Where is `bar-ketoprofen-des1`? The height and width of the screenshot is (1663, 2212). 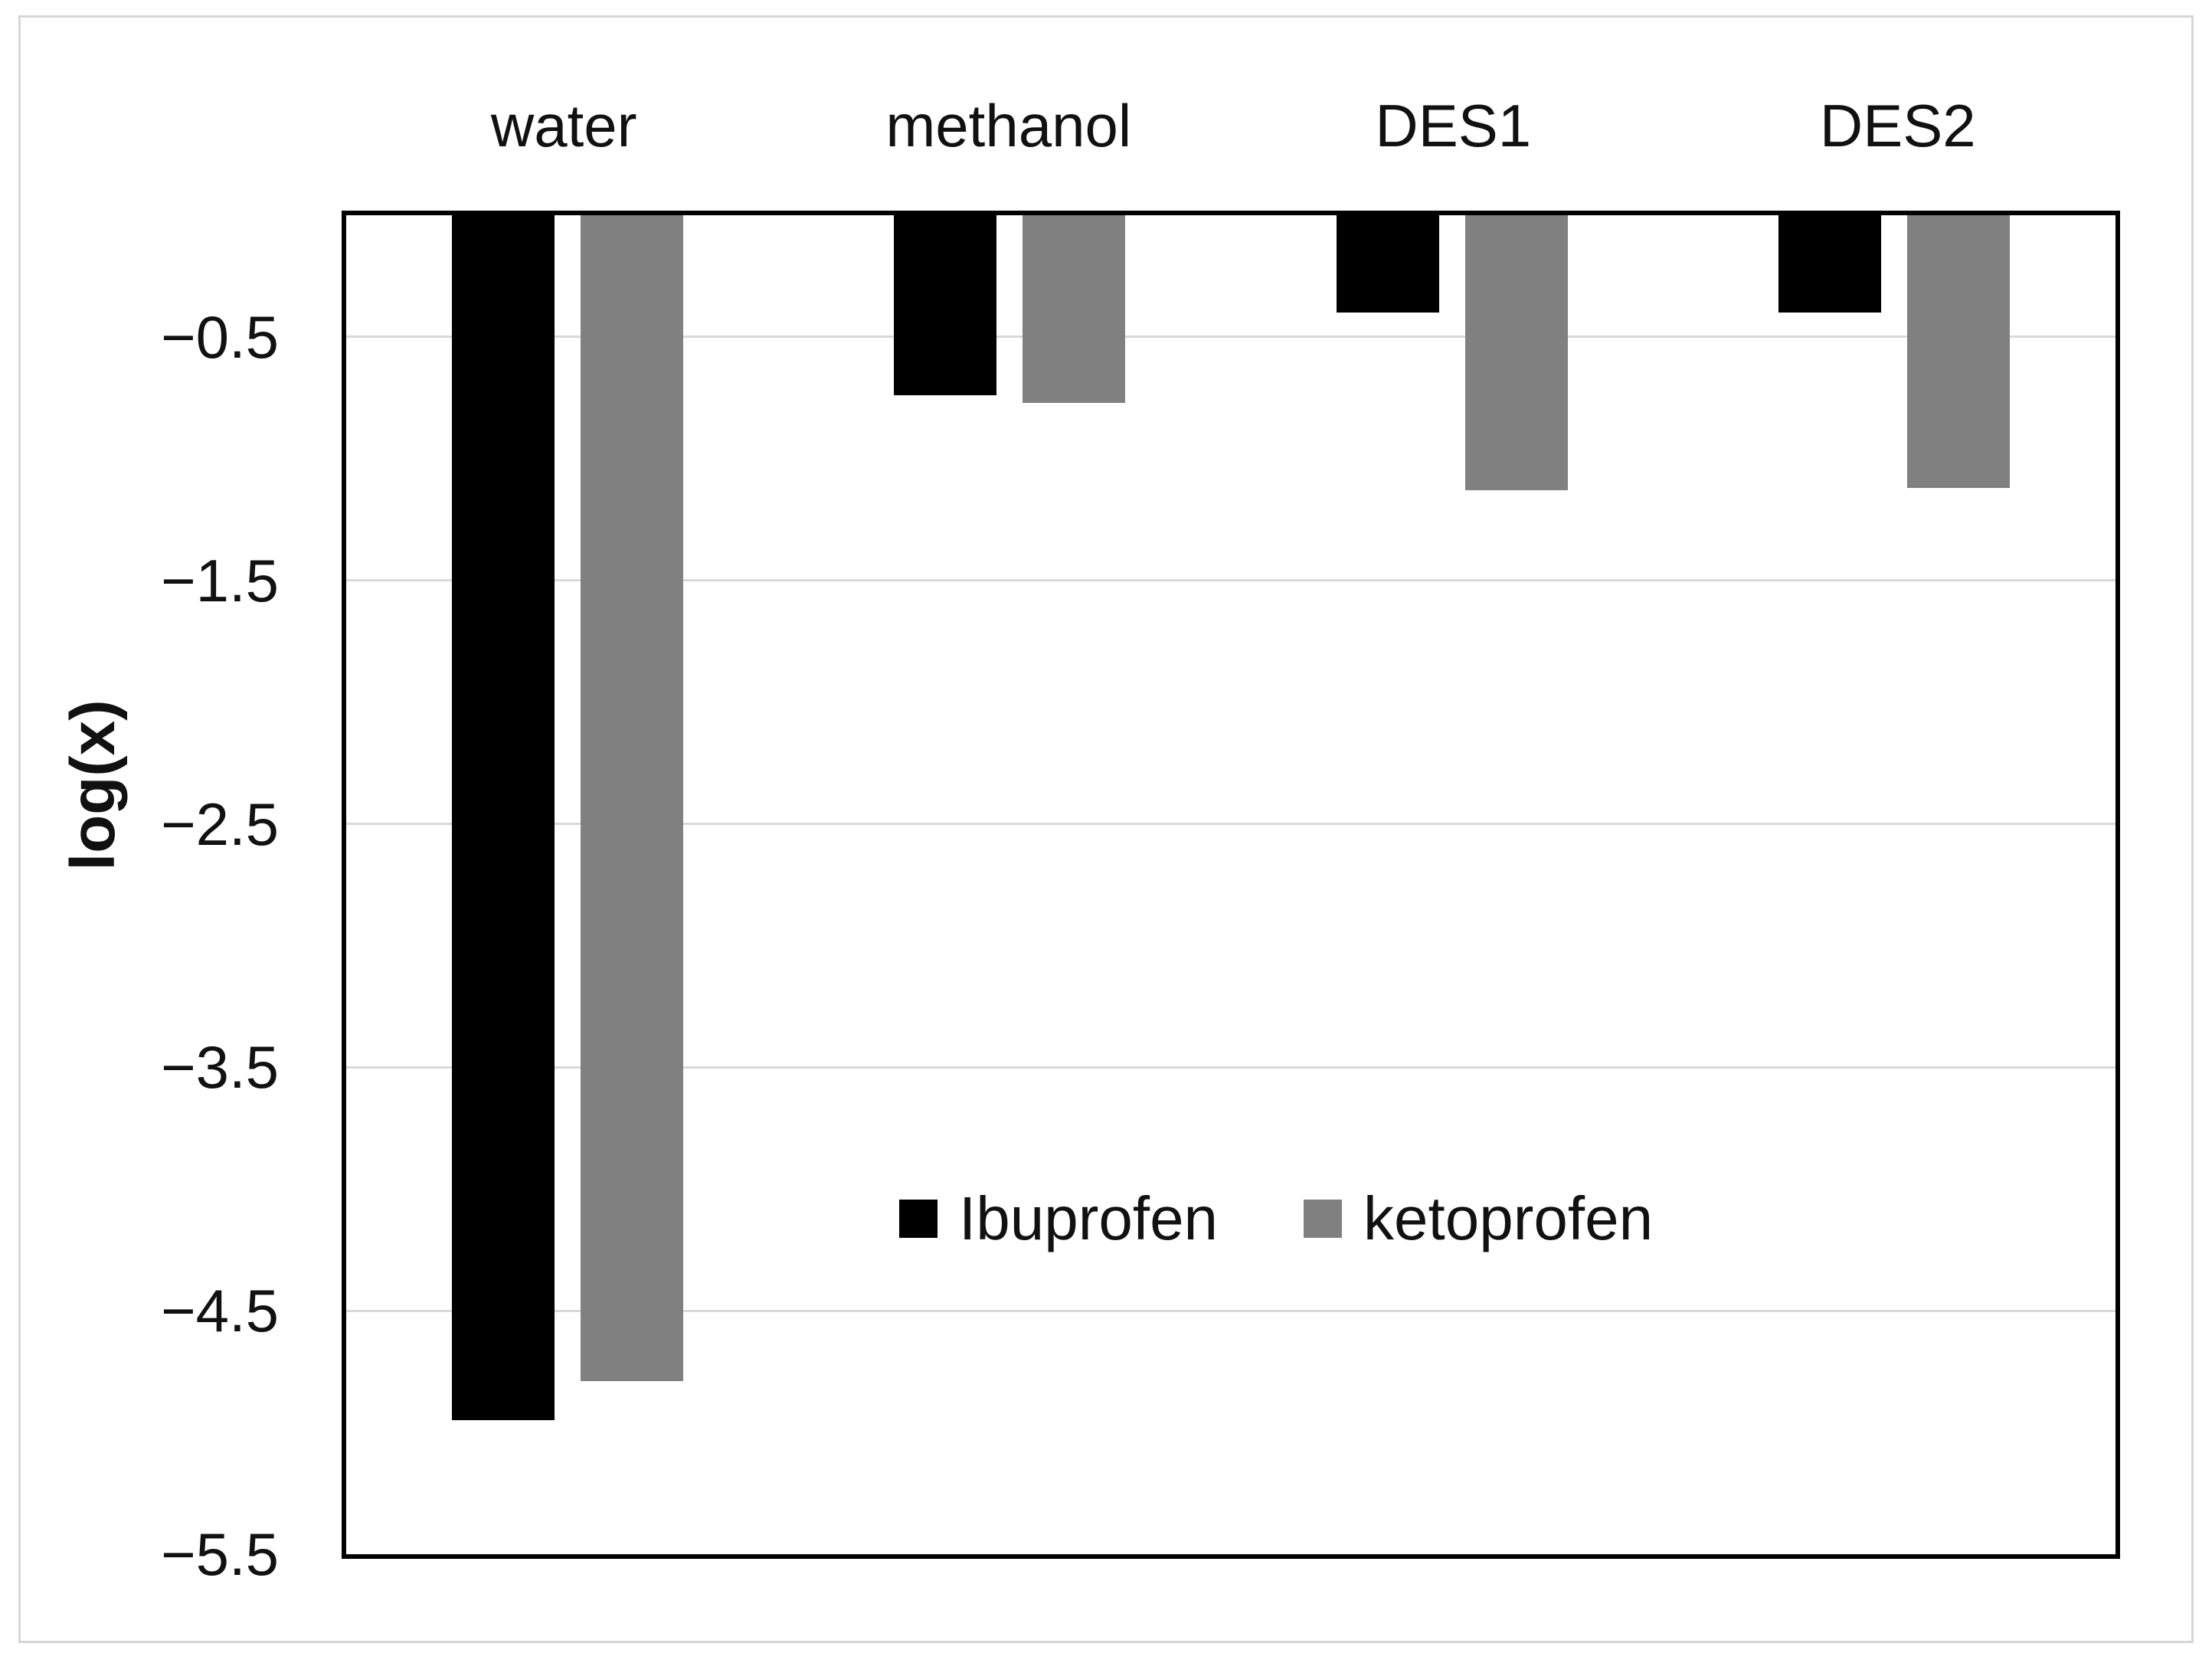
bar-ketoprofen-des1 is located at coordinates (1516, 353).